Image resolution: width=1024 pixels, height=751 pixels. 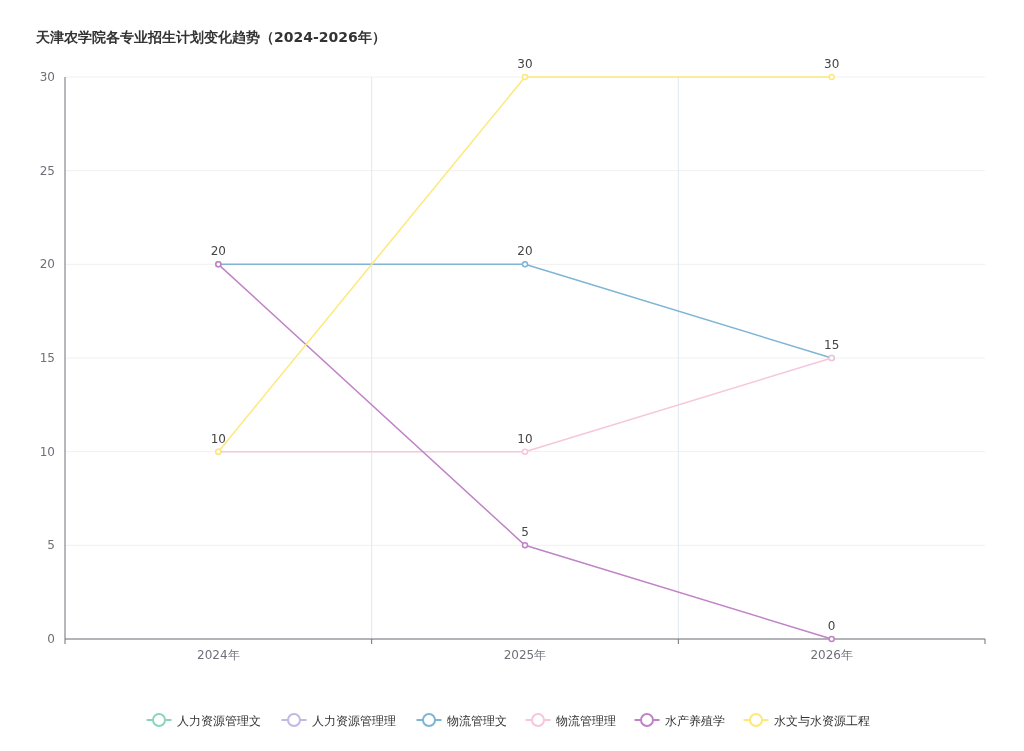 What do you see at coordinates (210, 37) in the screenshot?
I see `chart-title: 天津农学院各专业招生计划变化趋势（2024-2026年）` at bounding box center [210, 37].